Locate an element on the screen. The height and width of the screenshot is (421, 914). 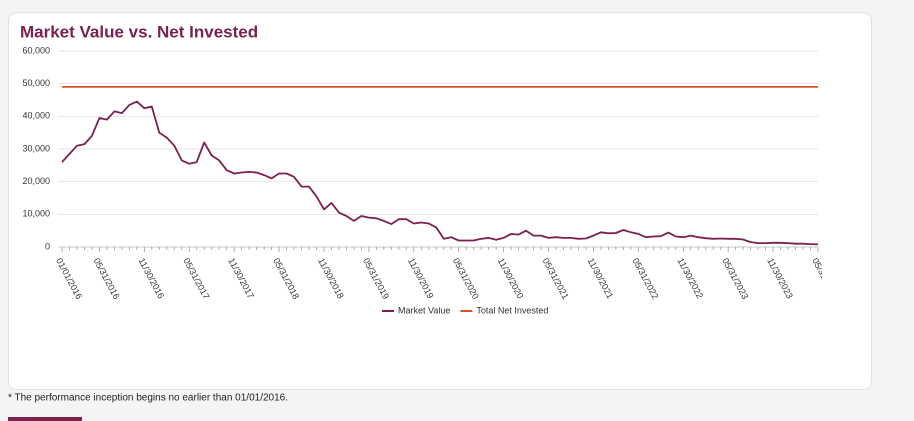
accent-bar is located at coordinates (45, 419).